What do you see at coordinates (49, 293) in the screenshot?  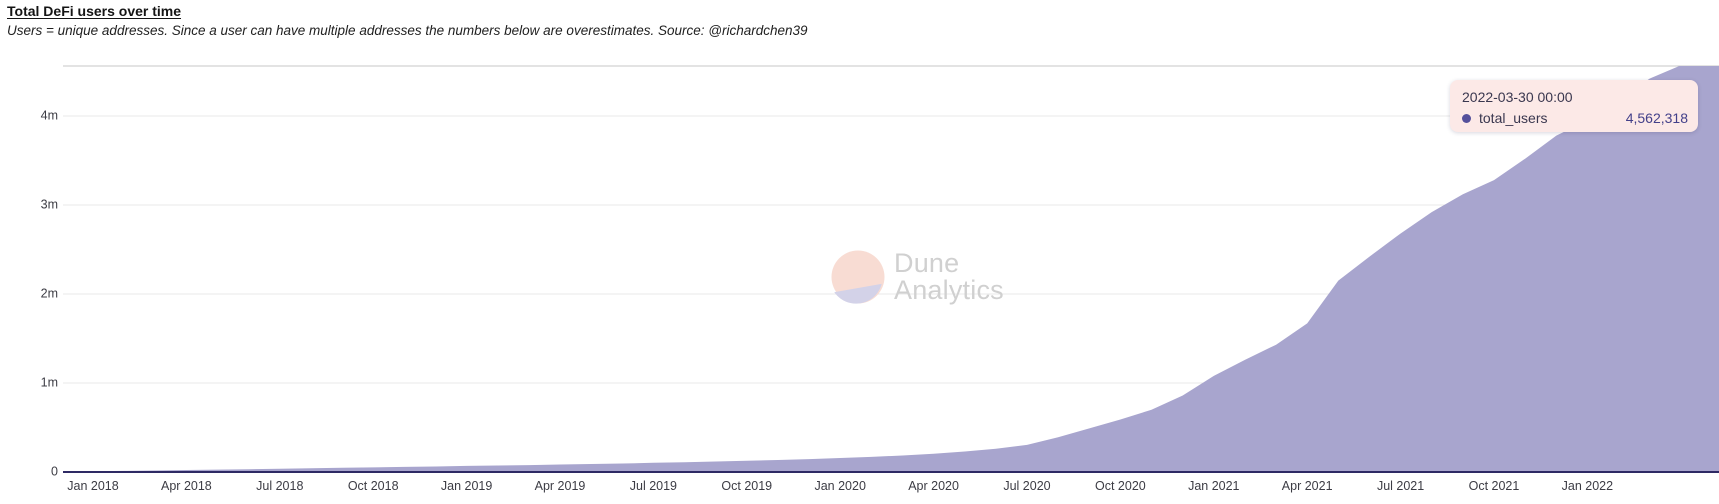 I see `y-tick-label: 2m` at bounding box center [49, 293].